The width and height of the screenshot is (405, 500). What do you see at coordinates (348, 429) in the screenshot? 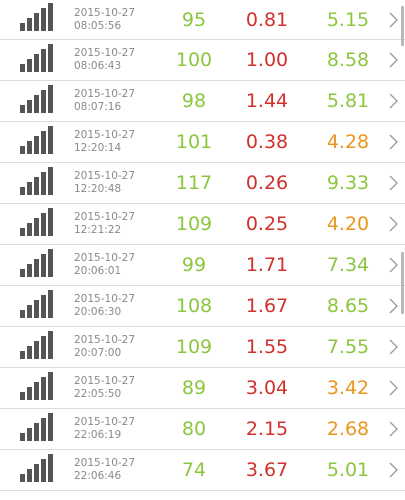
I see `value-tertiary: 2.68` at bounding box center [348, 429].